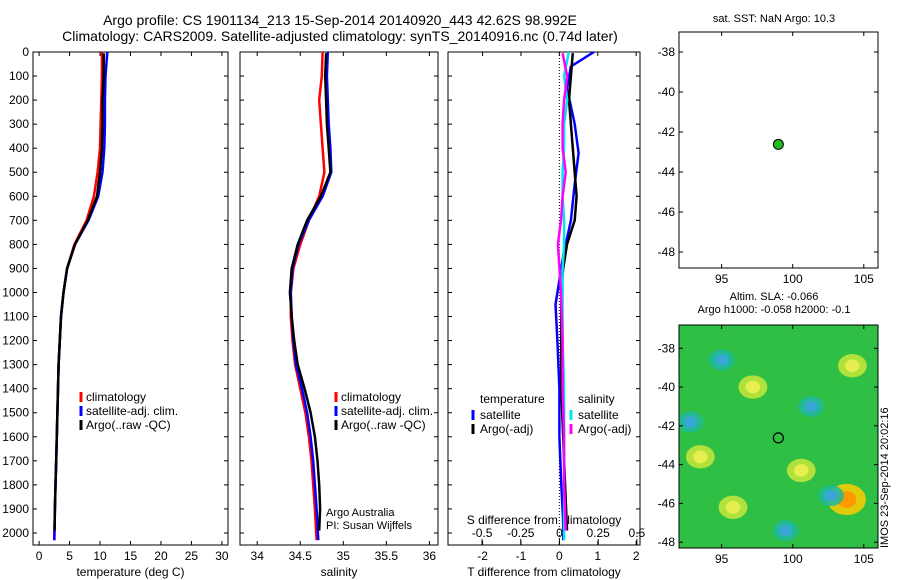 This screenshot has height=580, width=900. What do you see at coordinates (15, 365) in the screenshot?
I see `y-tick-label: 1300` at bounding box center [15, 365].